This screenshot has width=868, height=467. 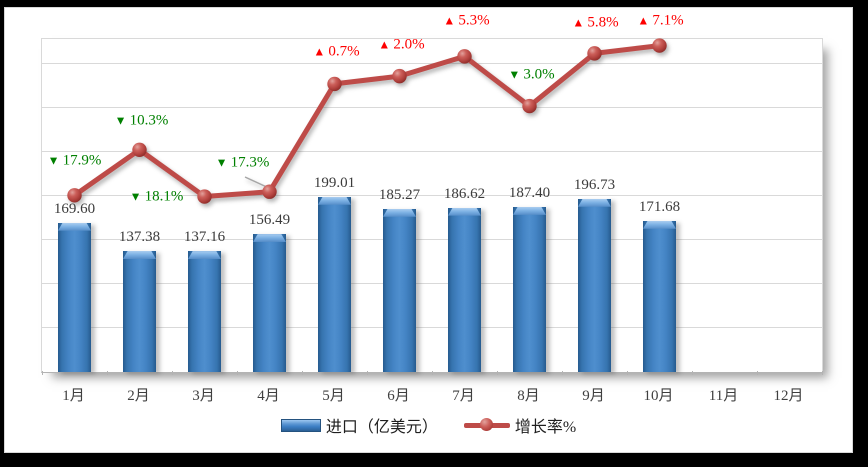 I want to click on bar-value-label: 171.68, so click(x=659, y=206).